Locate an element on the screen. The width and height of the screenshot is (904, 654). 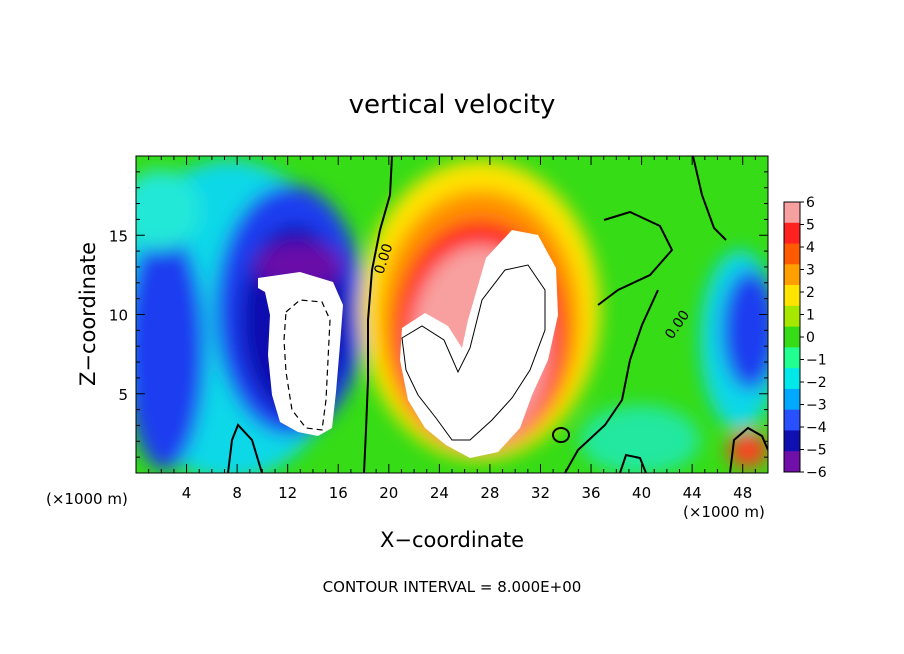
x-axis-label: X−coordinate is located at coordinates (452, 540).